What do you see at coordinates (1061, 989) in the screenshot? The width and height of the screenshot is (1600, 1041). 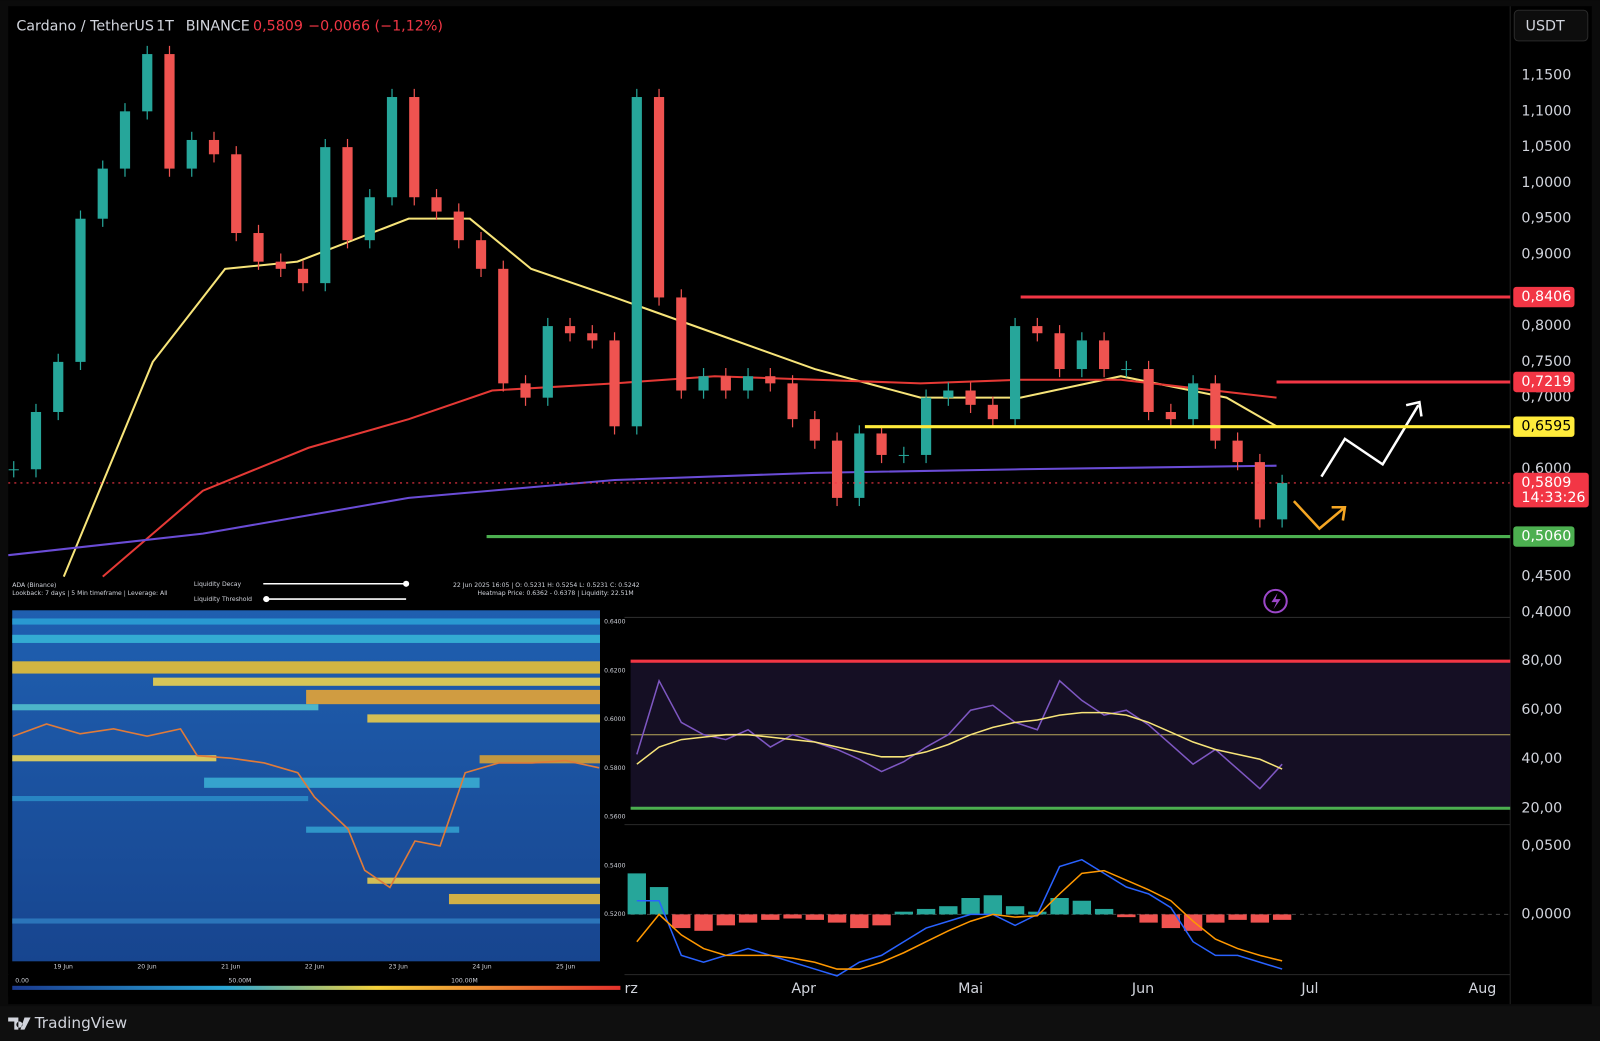 I see `time-axis: rz Apr Mai Jun Jul Aug` at bounding box center [1061, 989].